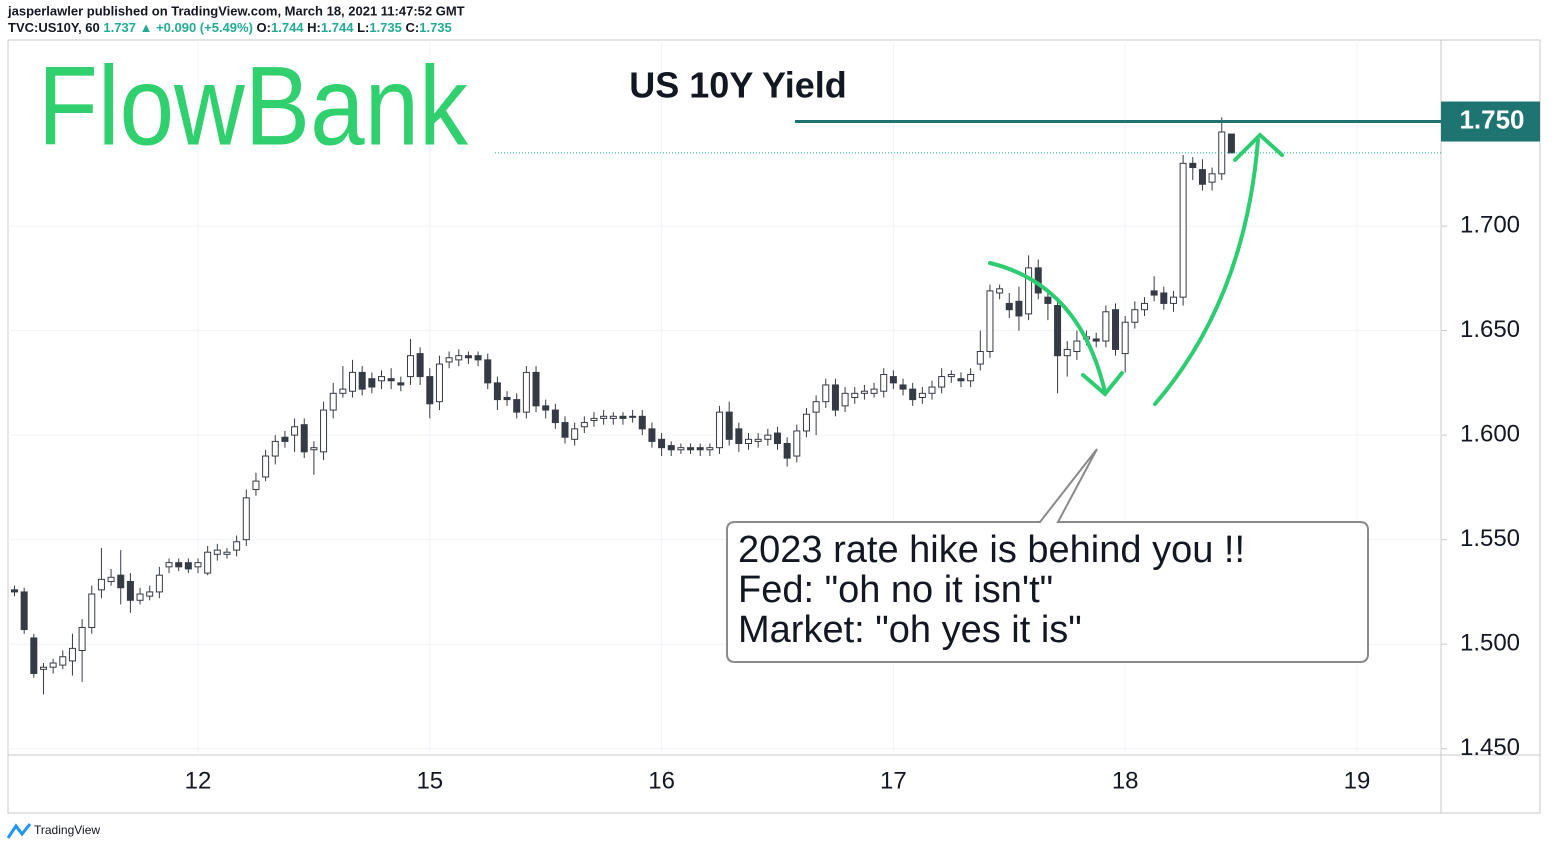  What do you see at coordinates (1136, 269) in the screenshot?
I see `arrows` at bounding box center [1136, 269].